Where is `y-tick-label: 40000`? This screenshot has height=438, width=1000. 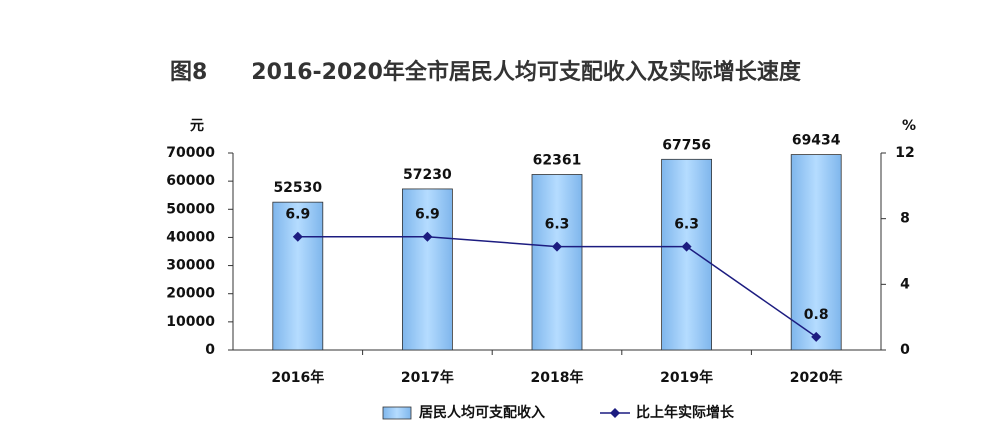
y-tick-label: 40000 is located at coordinates (190, 237).